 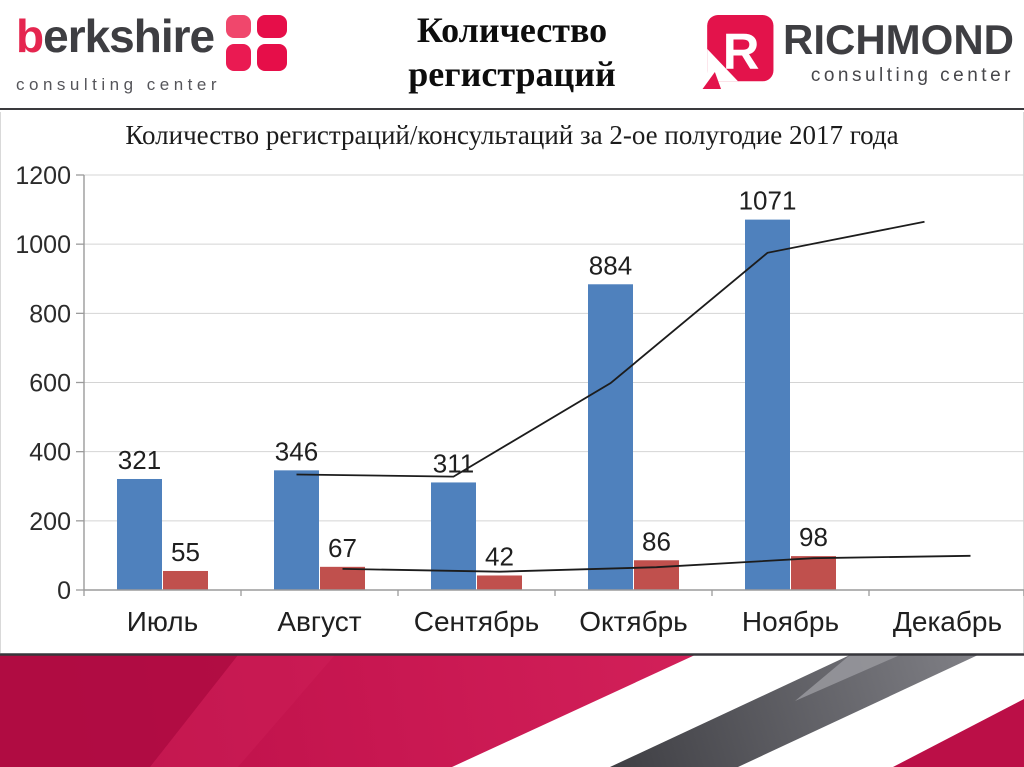 I want to click on berkshire-rest: erkshire, so click(x=129, y=36).